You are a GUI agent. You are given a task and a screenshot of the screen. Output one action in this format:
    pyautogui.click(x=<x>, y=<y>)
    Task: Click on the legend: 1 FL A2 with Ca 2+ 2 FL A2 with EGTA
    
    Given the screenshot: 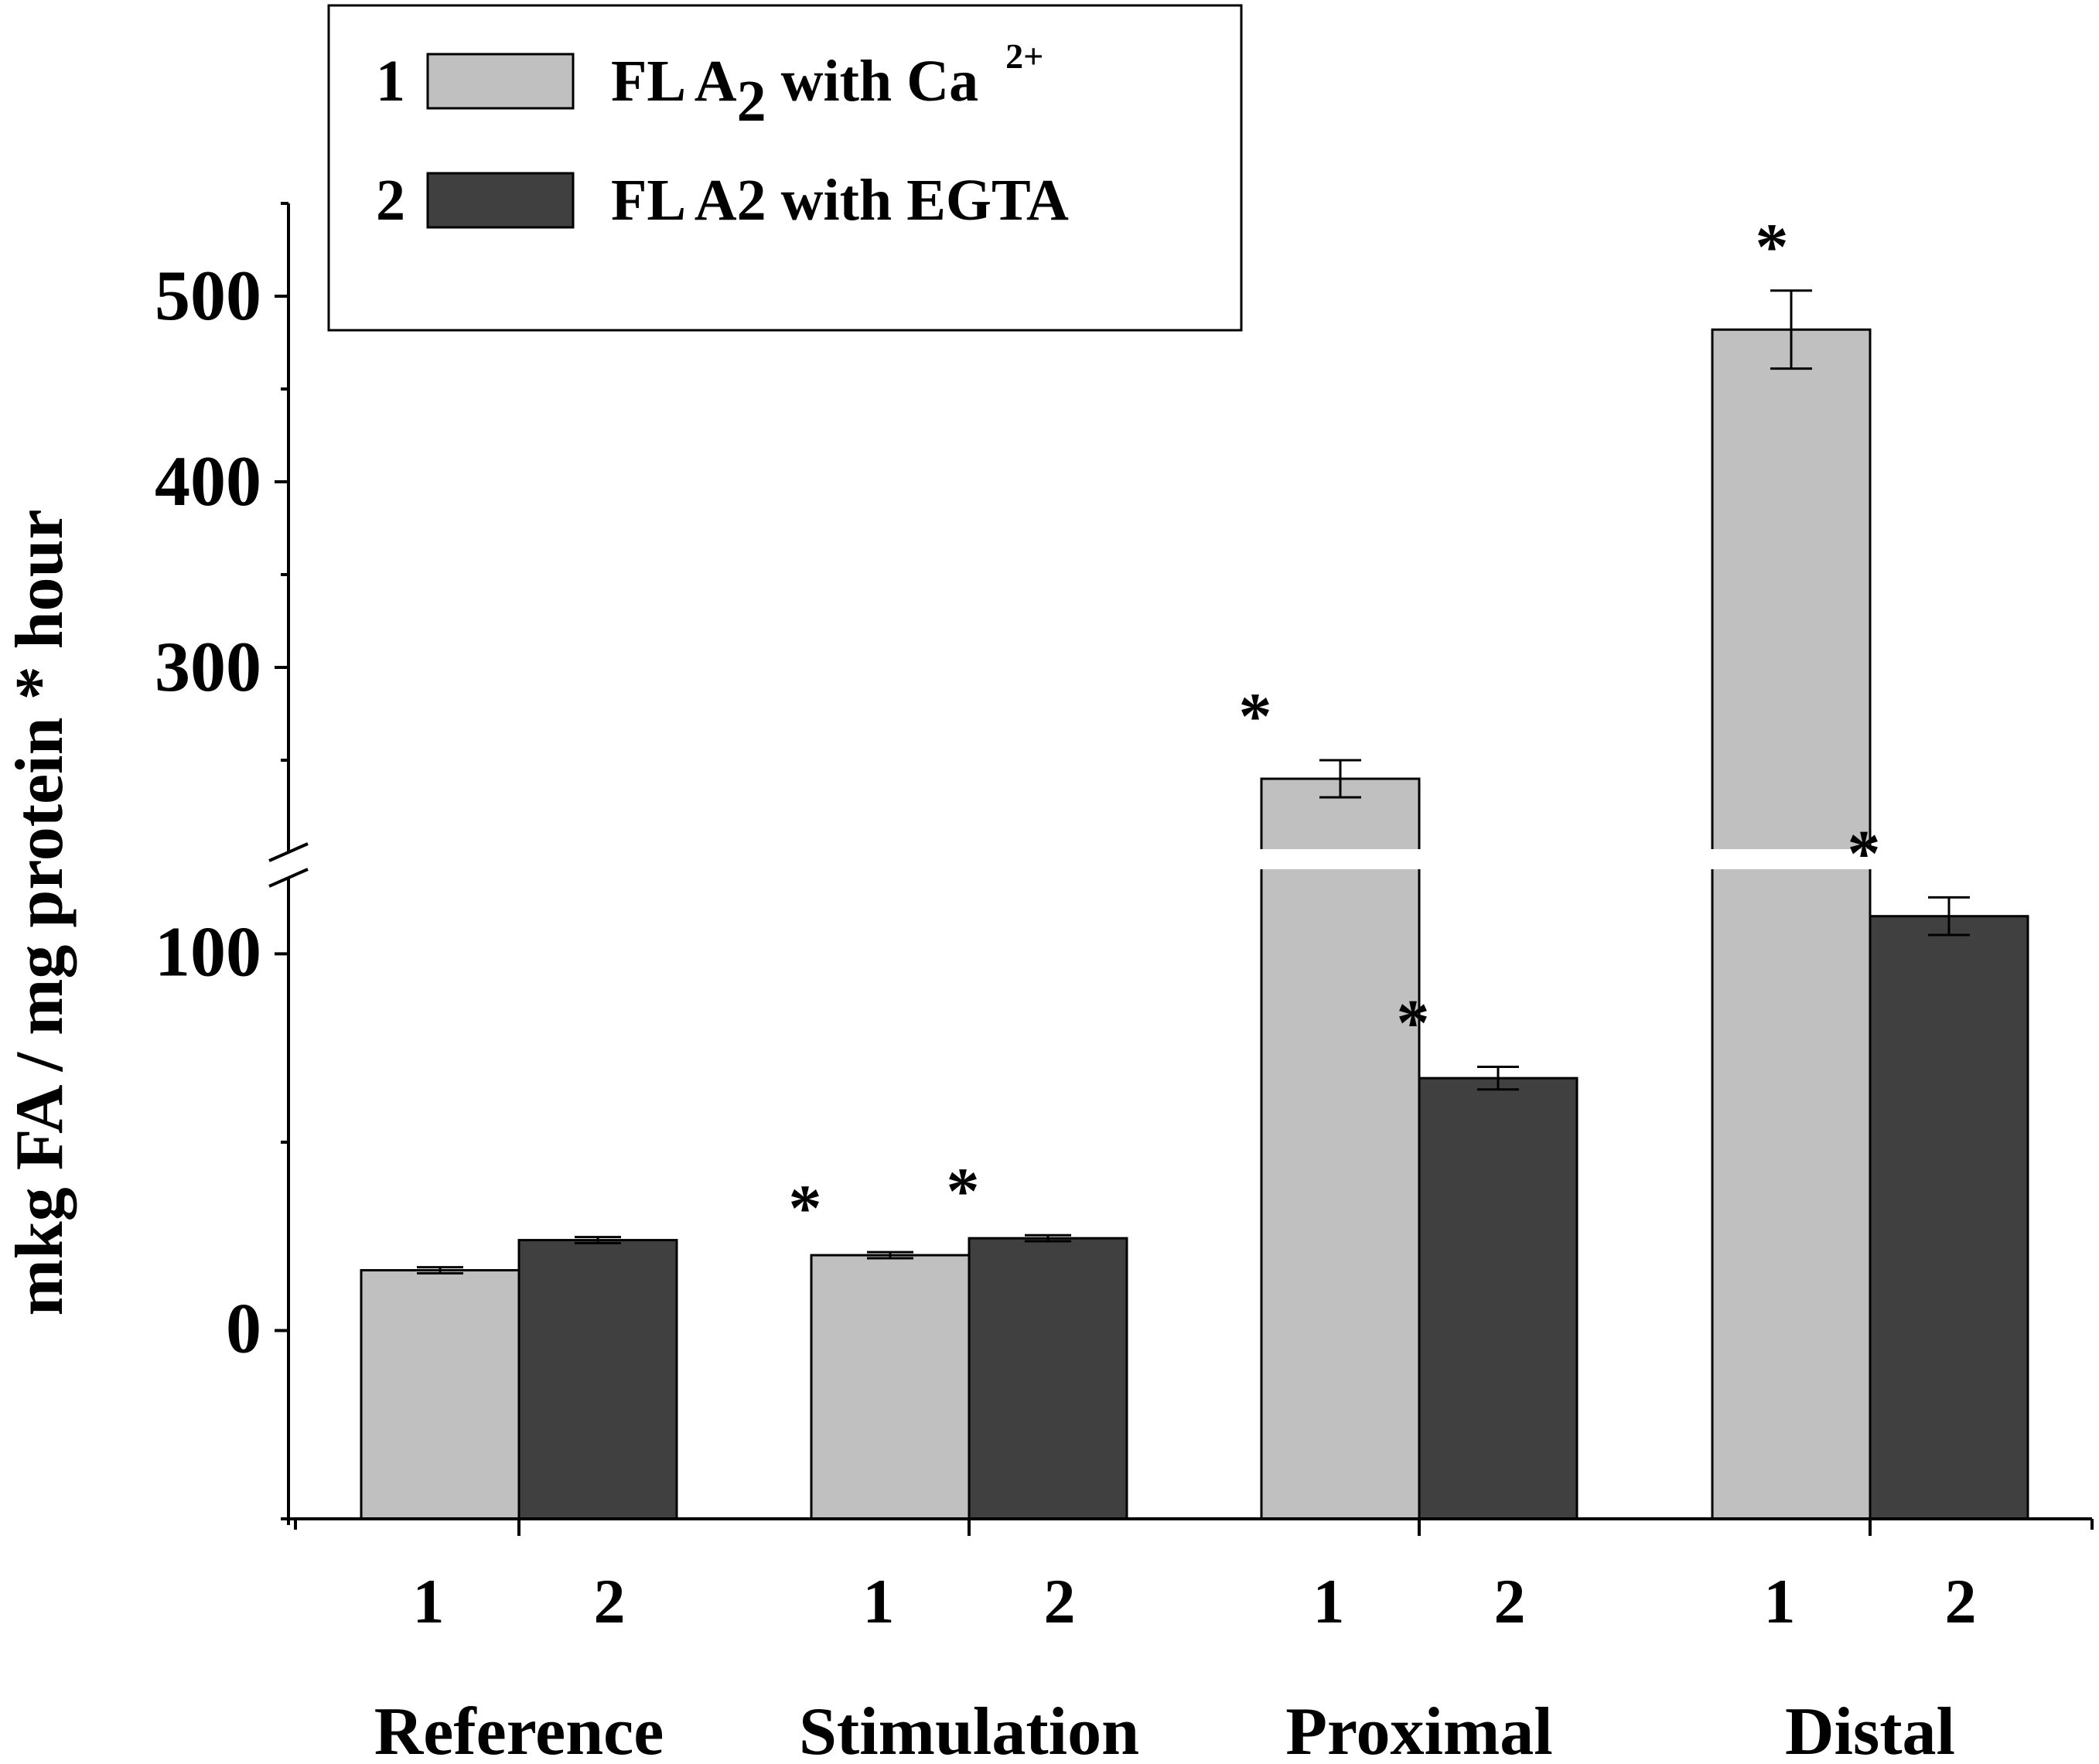 What is the action you would take?
    pyautogui.click(x=785, y=168)
    